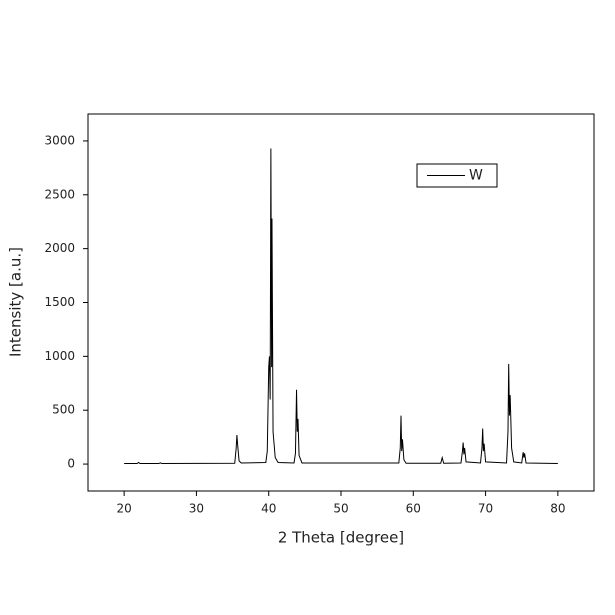  Describe the element at coordinates (413, 509) in the screenshot. I see `x-tick-label: 60` at that location.